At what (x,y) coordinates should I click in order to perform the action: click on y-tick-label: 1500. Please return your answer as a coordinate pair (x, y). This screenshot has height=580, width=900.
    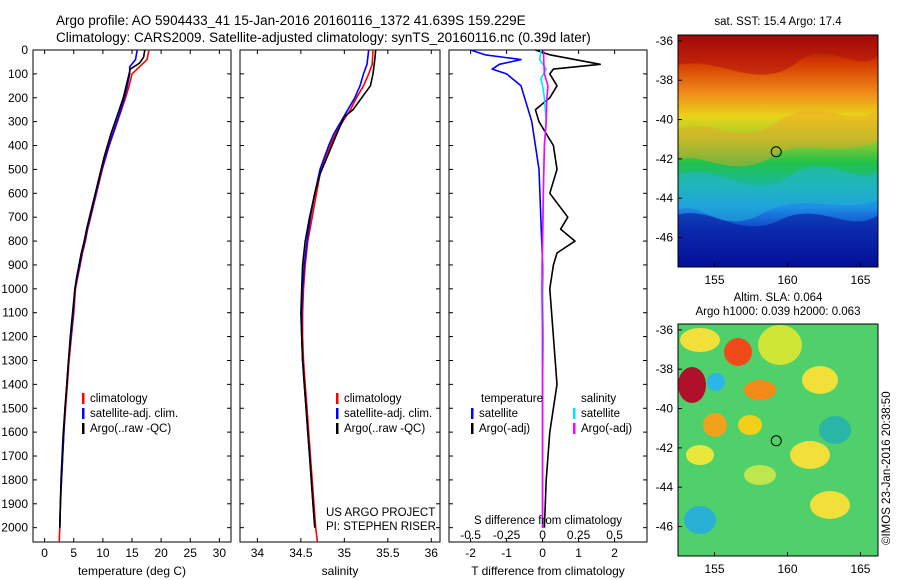
    Looking at the image, I should click on (14, 408).